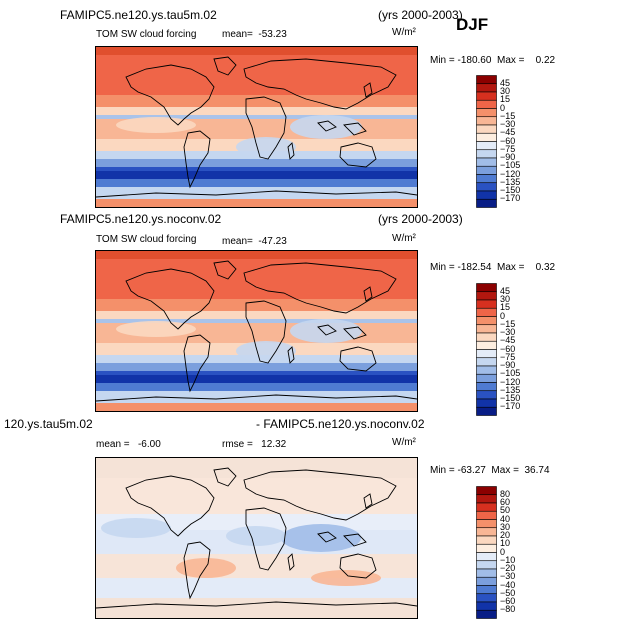 Image resolution: width=625 pixels, height=628 pixels. Describe the element at coordinates (508, 356) in the screenshot. I see `colorbar-tick-label: −75` at that location.